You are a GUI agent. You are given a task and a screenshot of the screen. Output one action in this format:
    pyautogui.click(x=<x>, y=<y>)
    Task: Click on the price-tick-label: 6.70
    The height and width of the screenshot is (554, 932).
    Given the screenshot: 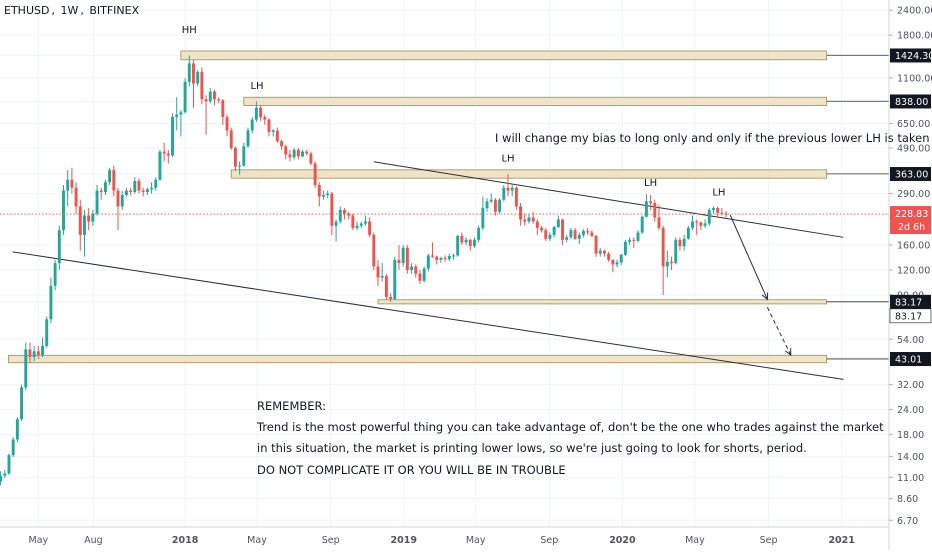 What is the action you would take?
    pyautogui.click(x=907, y=521)
    